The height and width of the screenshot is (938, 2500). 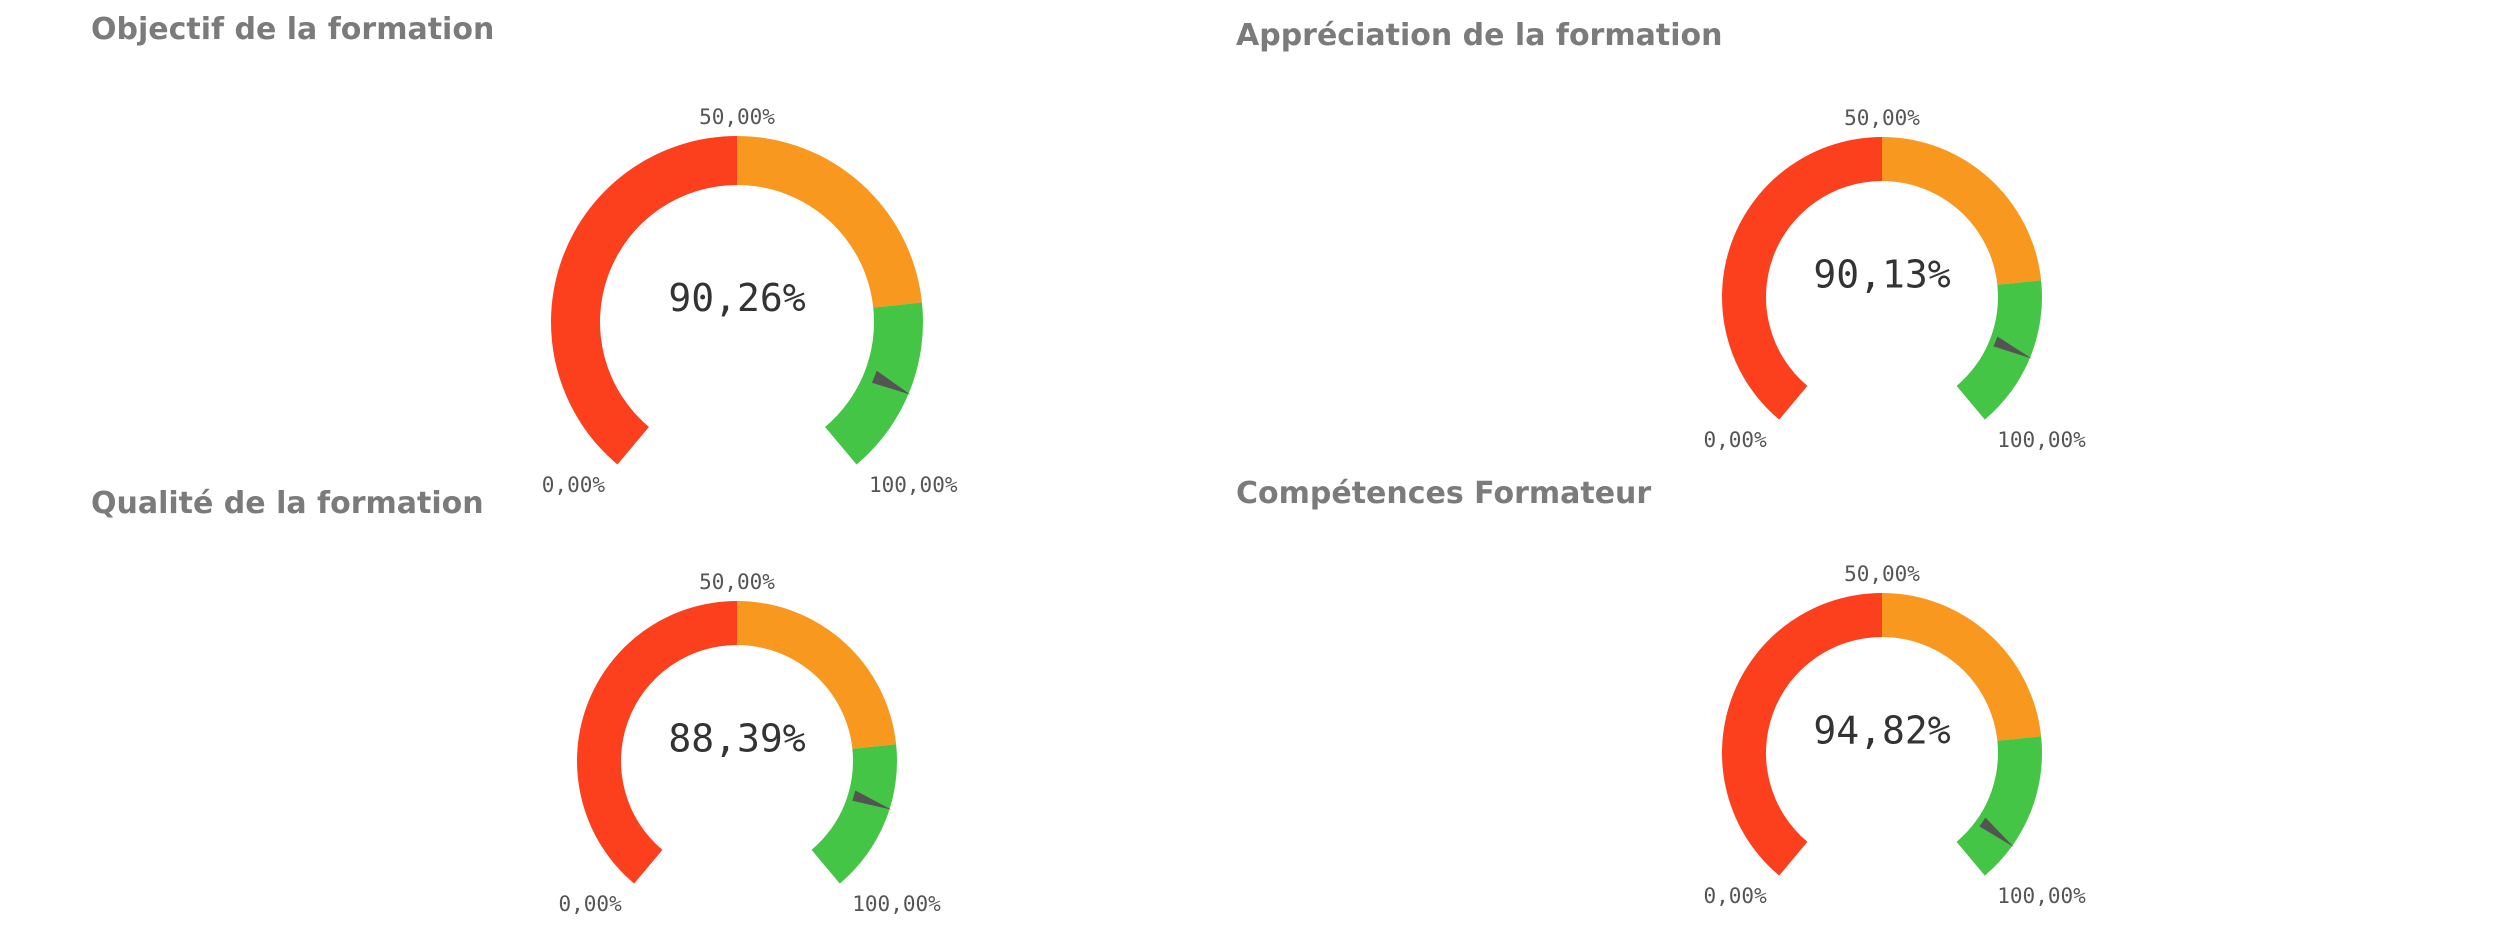 I want to click on gauge-value: 90,13%, so click(x=1881, y=275).